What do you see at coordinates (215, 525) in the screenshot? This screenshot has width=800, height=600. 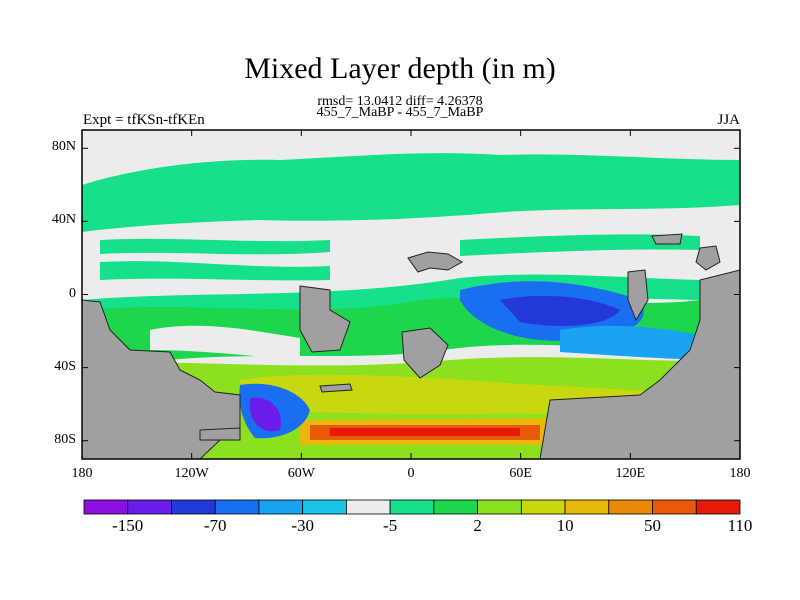 I see `colorbar-label: -70` at bounding box center [215, 525].